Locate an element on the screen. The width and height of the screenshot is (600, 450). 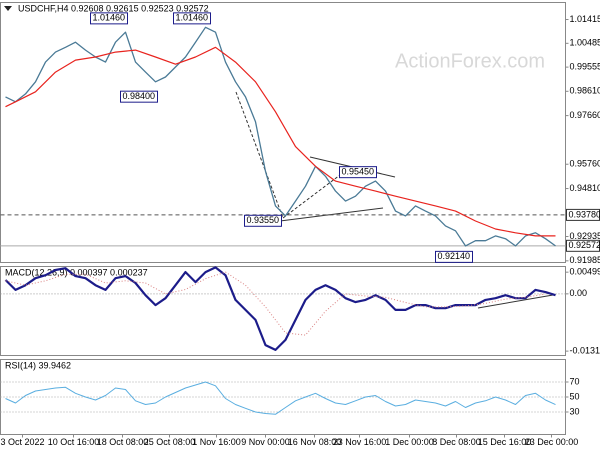
y-tick-label: 0.99555 is located at coordinates (585, 66).